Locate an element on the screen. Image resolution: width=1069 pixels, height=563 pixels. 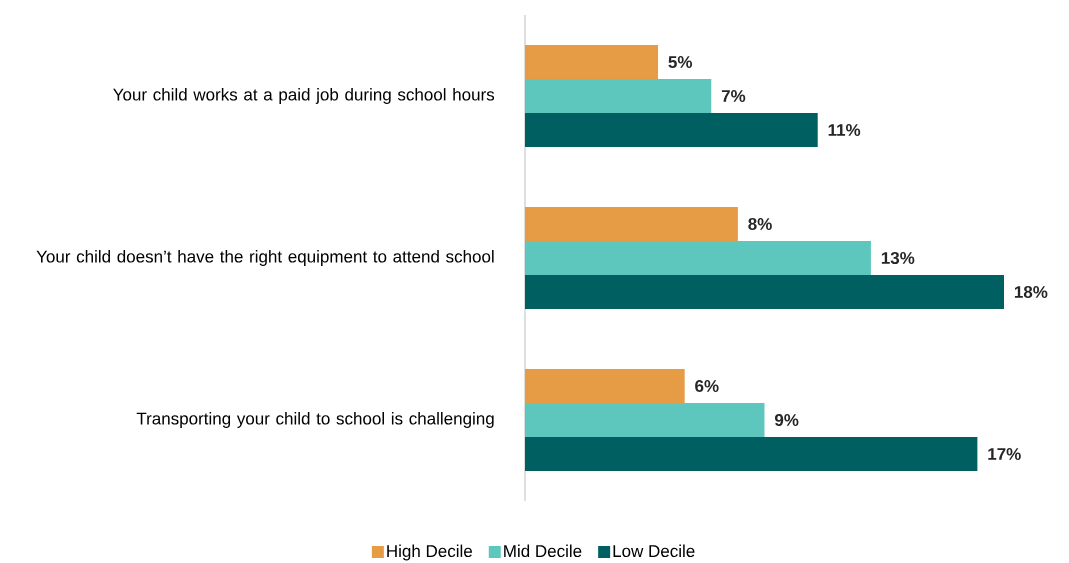
data-label: 7% is located at coordinates (733, 95).